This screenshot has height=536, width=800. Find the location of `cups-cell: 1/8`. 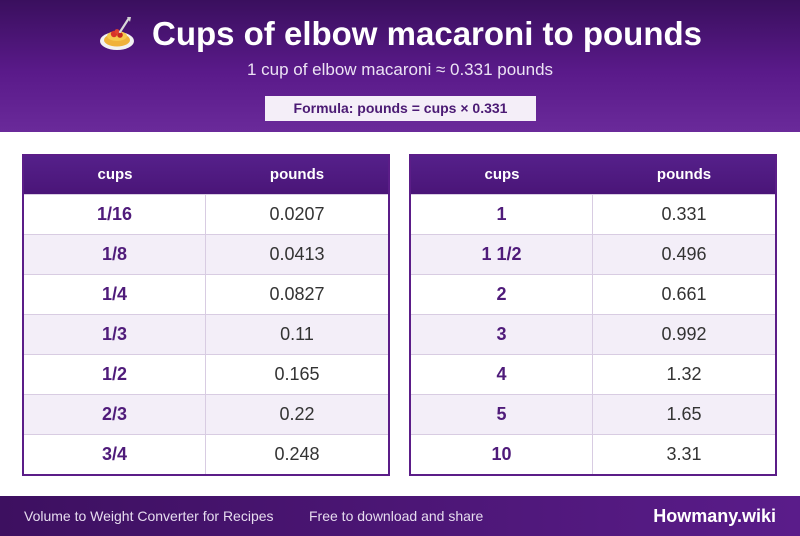

cups-cell: 1/8 is located at coordinates (115, 254).